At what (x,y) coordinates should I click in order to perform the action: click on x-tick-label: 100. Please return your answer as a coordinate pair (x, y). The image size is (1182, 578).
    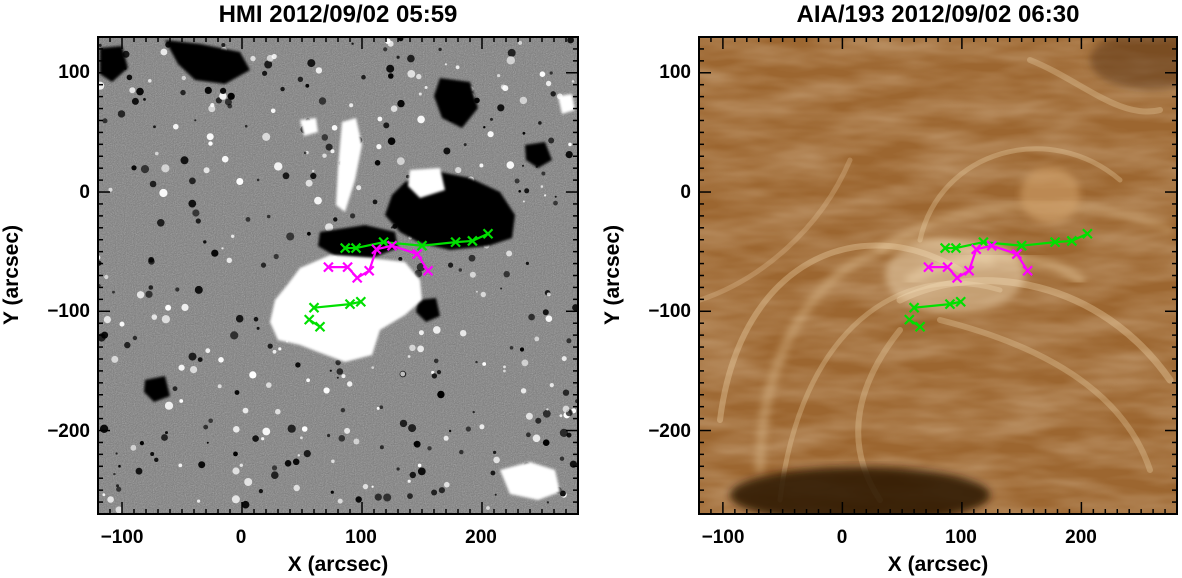
    Looking at the image, I should click on (961, 537).